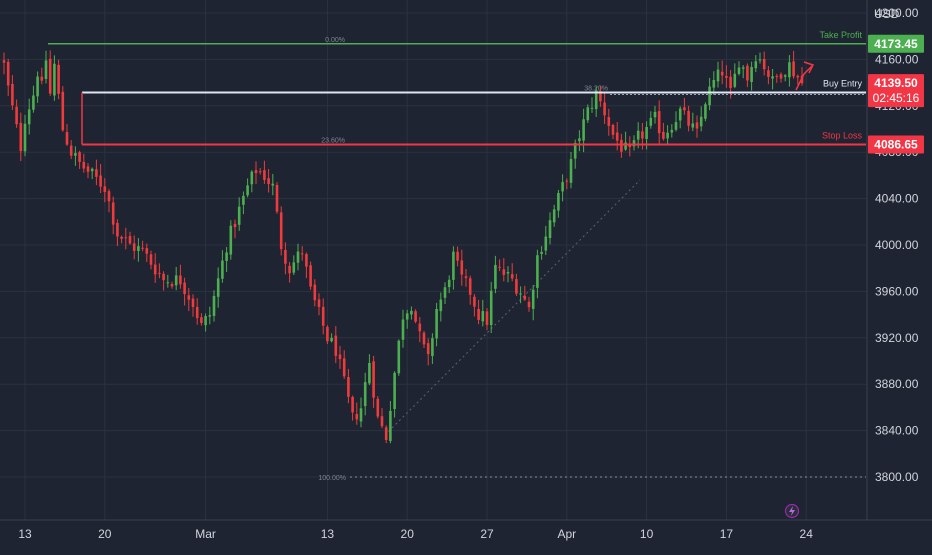  I want to click on time-axis-panel, so click(433, 535).